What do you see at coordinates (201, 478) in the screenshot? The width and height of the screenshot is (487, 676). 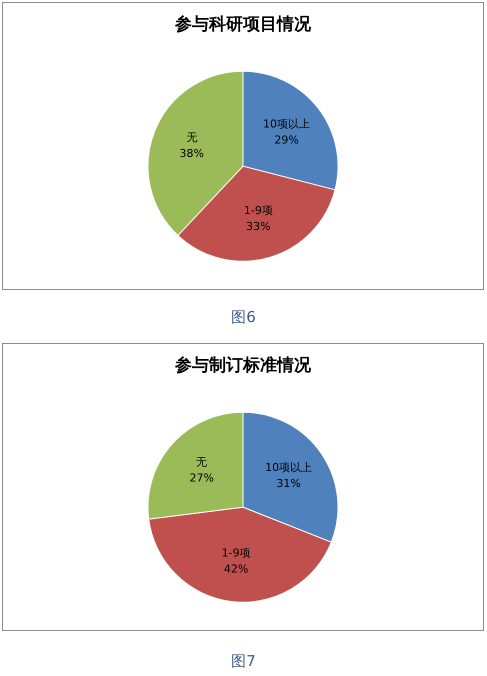 I see `data-label: 27%` at bounding box center [201, 478].